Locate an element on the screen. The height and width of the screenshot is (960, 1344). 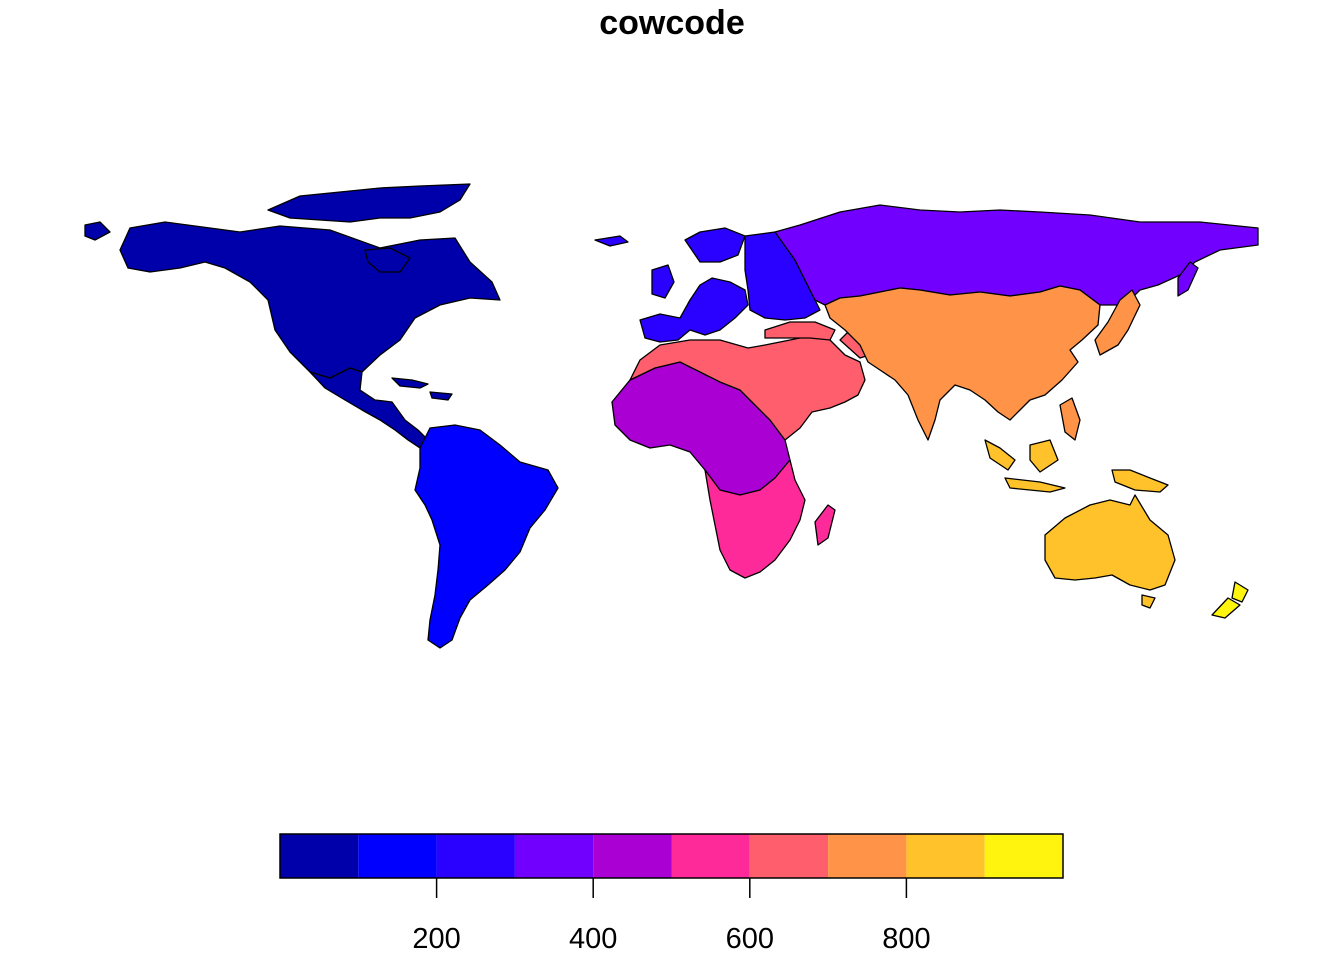
region-south-america is located at coordinates (486, 536).